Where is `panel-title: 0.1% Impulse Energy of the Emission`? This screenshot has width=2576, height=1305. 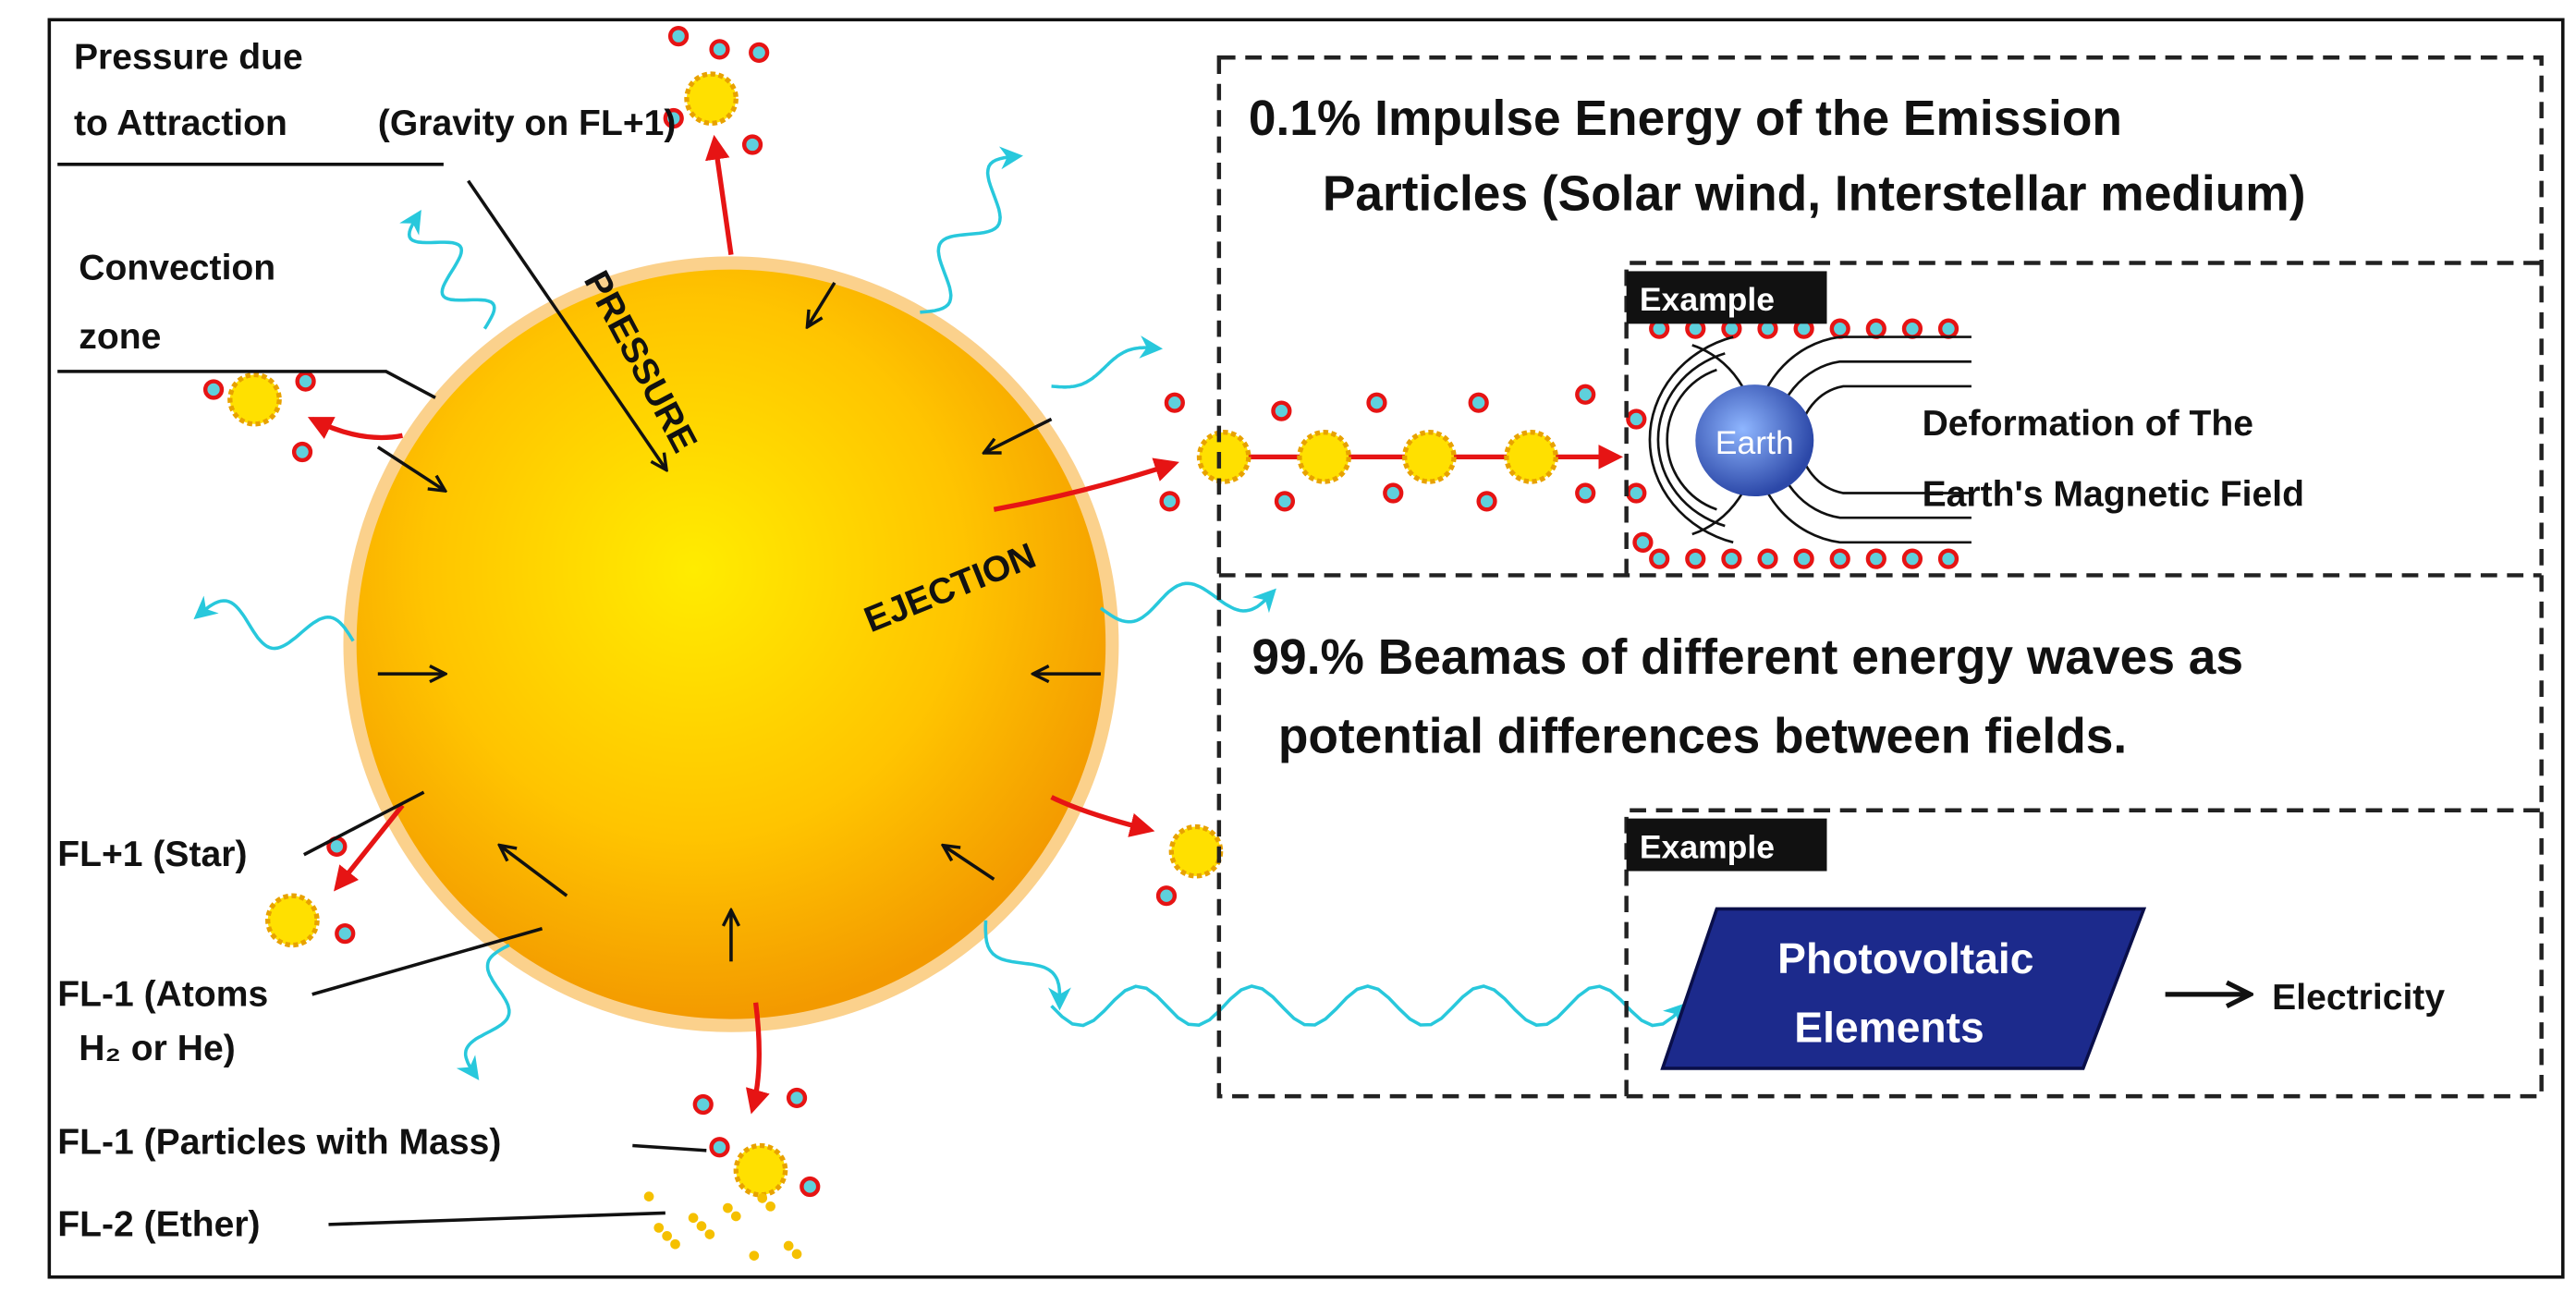
panel-title: 0.1% Impulse Energy of the Emission is located at coordinates (1685, 118).